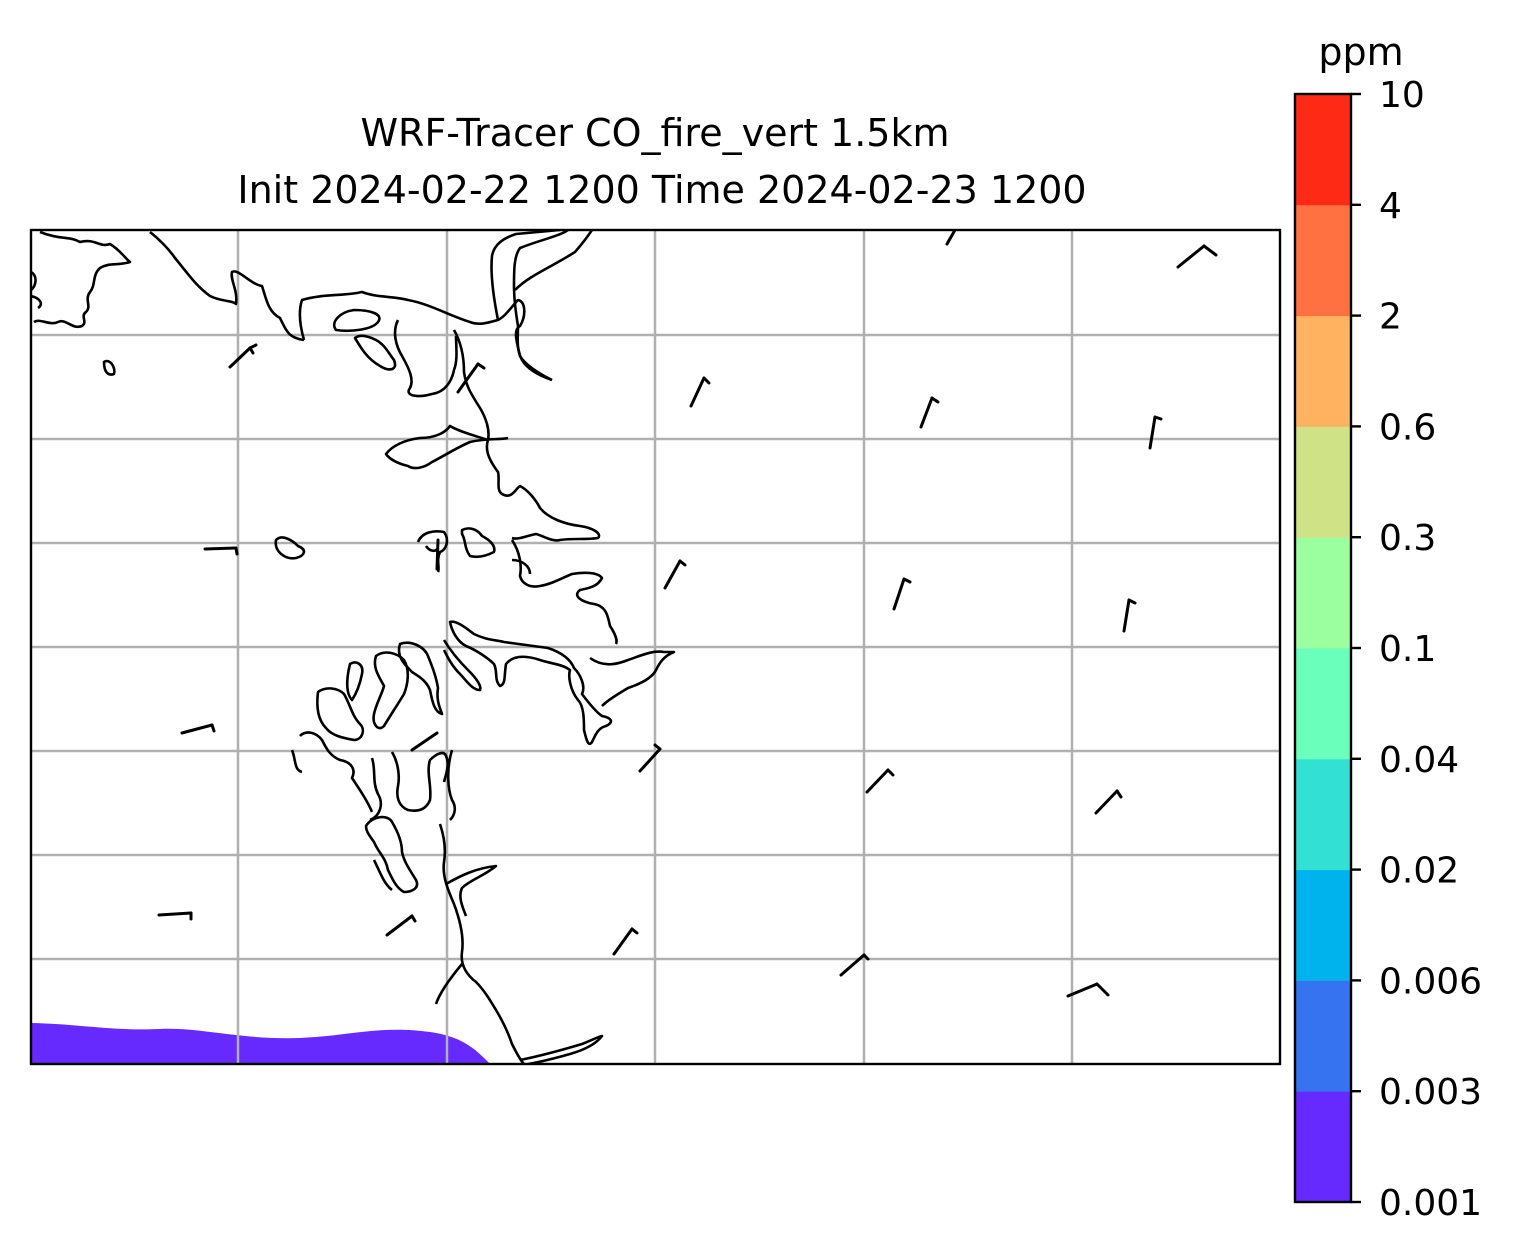 The height and width of the screenshot is (1260, 1528). I want to click on colorbar-tick-label: 0.006, so click(1430, 981).